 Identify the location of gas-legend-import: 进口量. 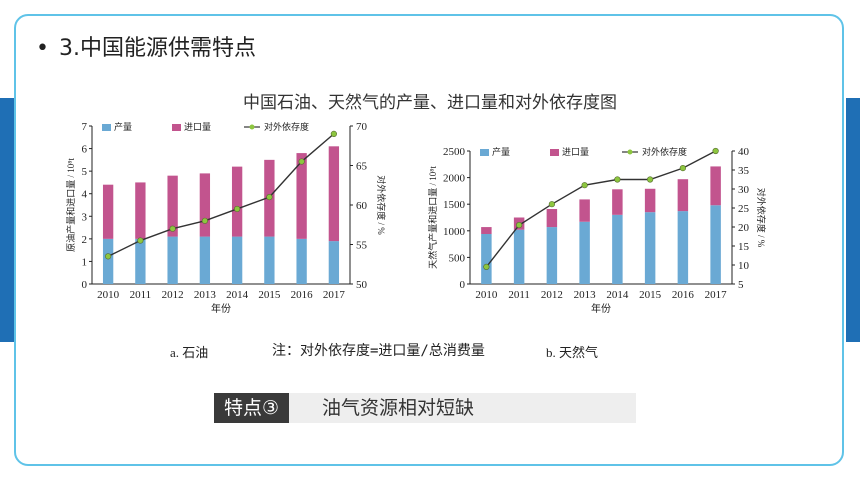
(575, 152).